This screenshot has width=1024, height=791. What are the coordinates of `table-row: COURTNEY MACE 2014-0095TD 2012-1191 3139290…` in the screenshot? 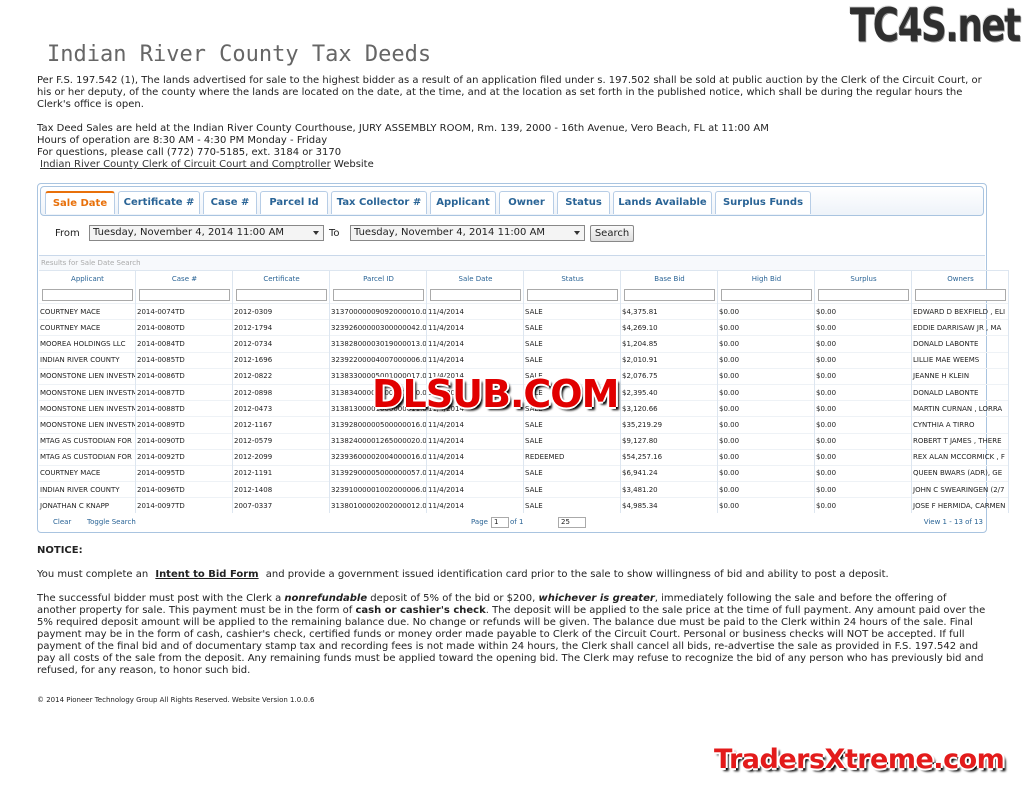 It's located at (524, 473).